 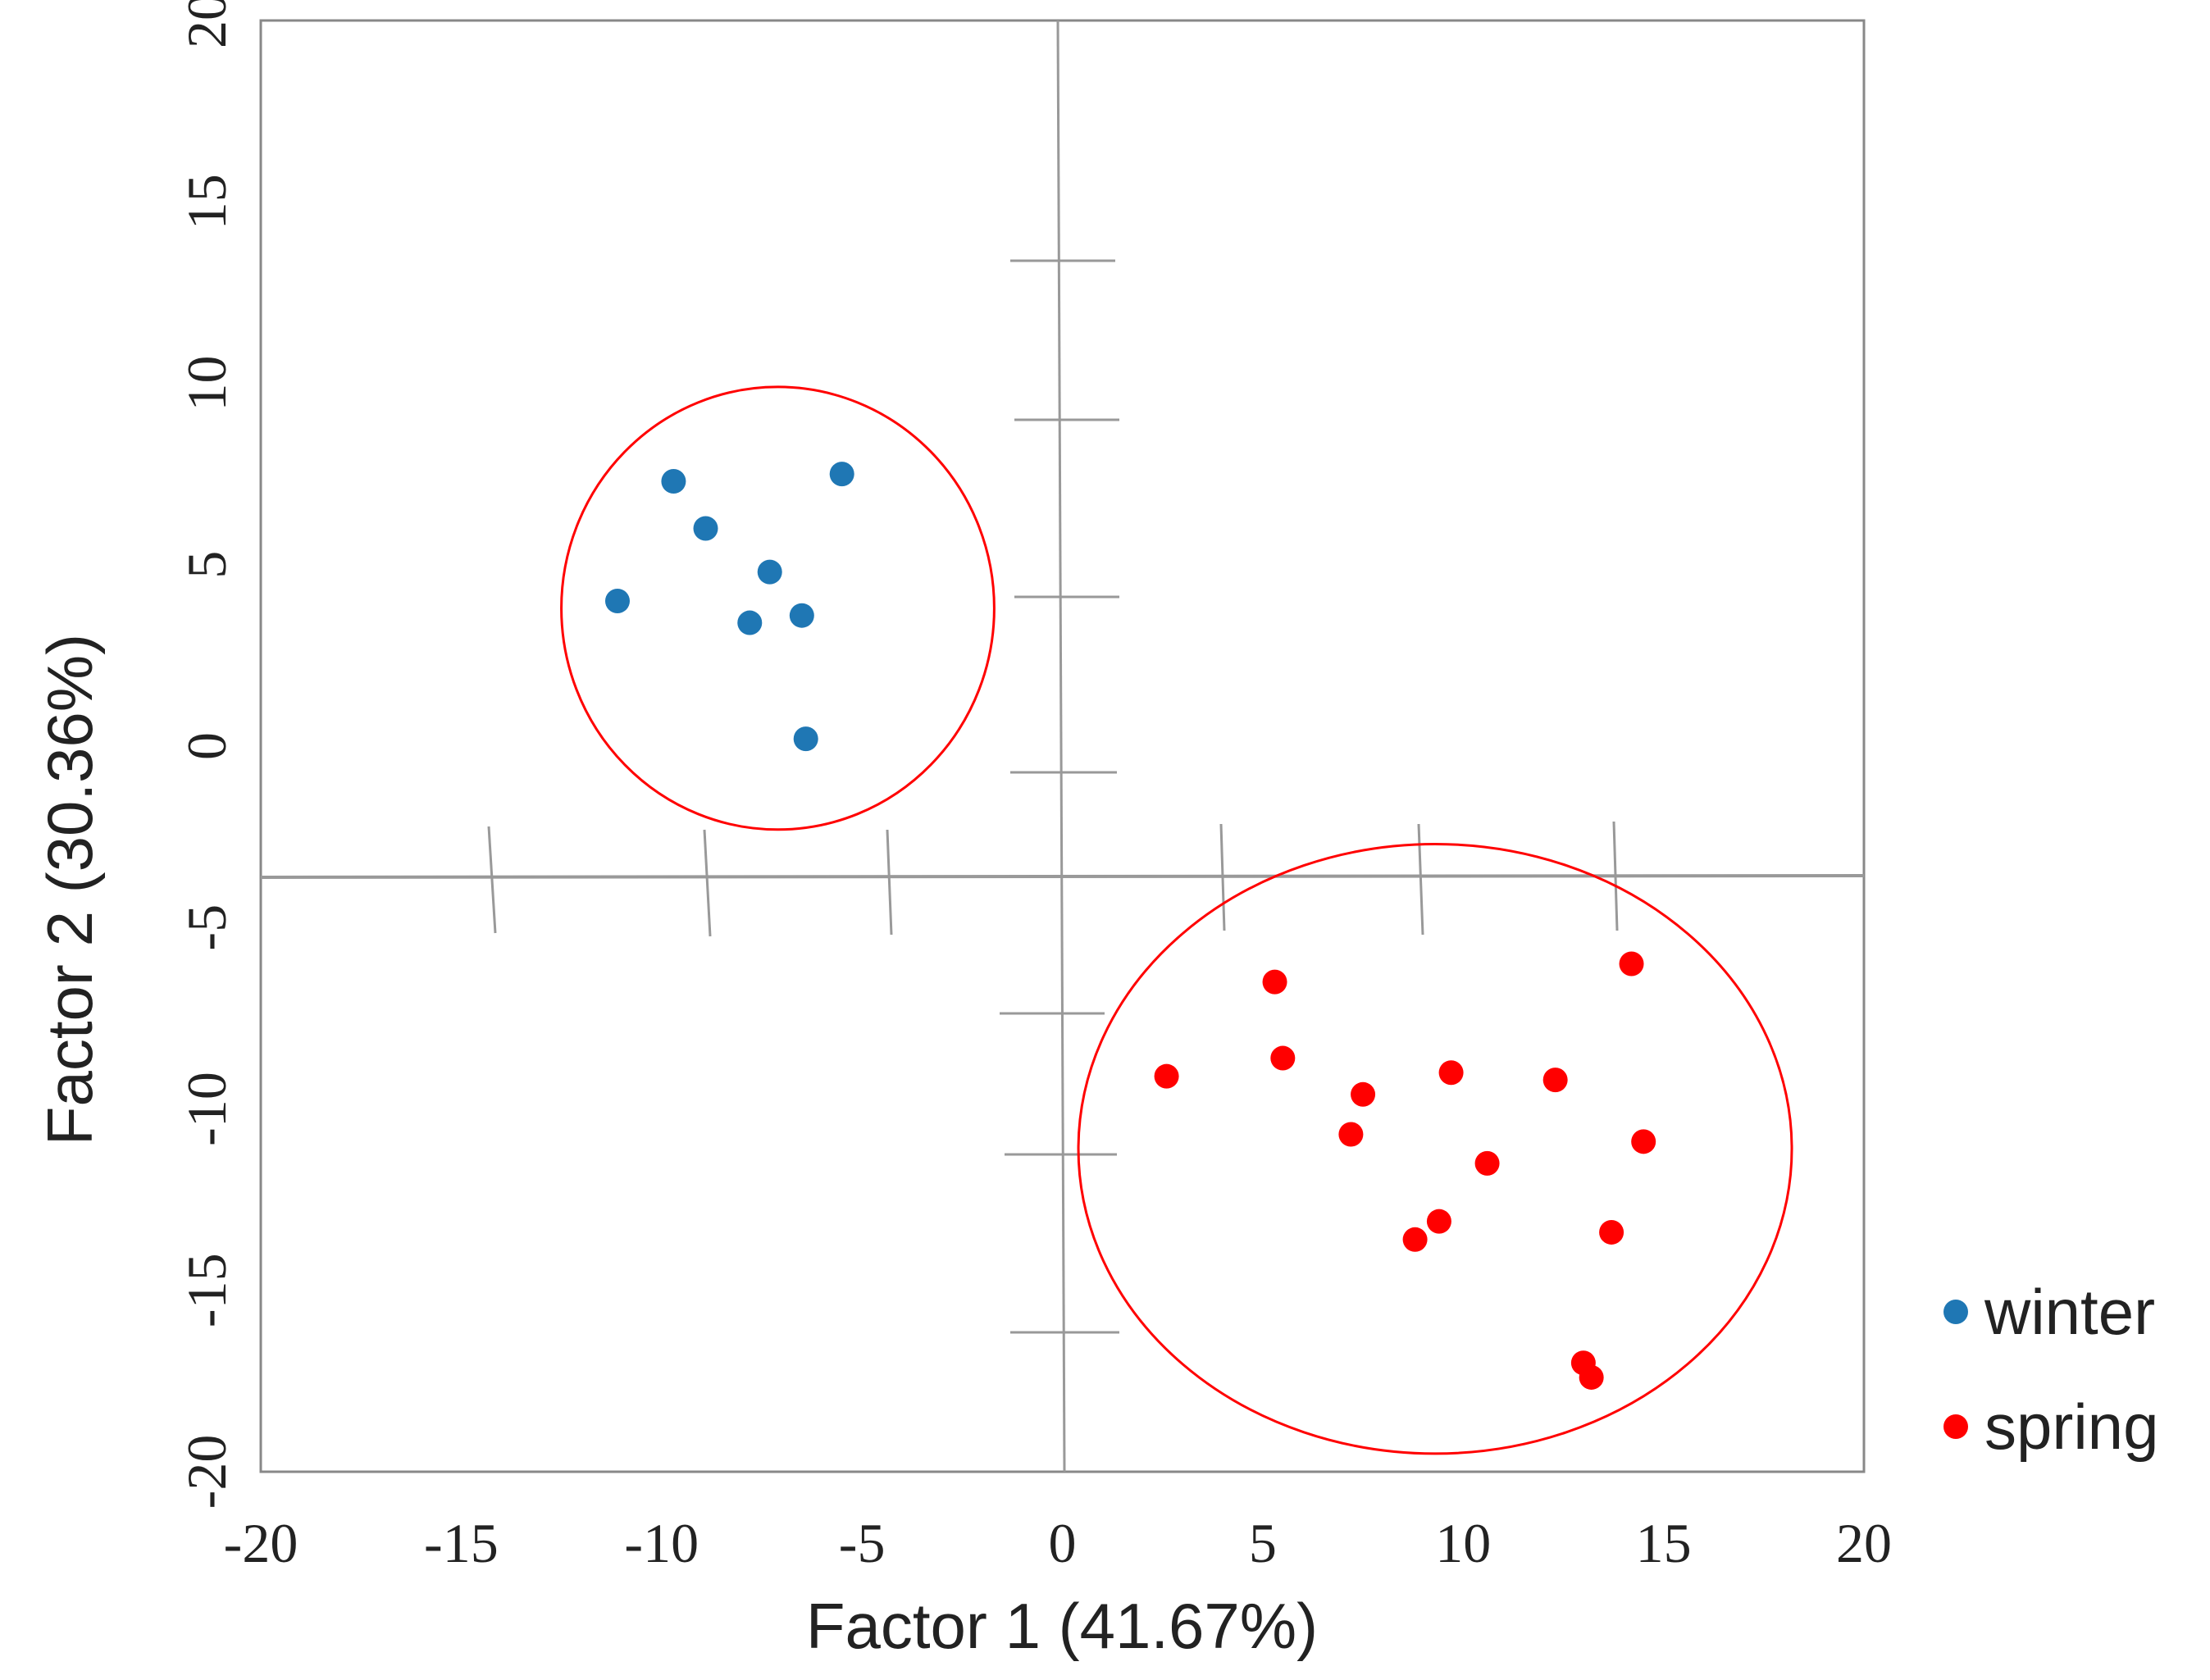 I want to click on y-tick-label: -5, so click(x=206, y=927).